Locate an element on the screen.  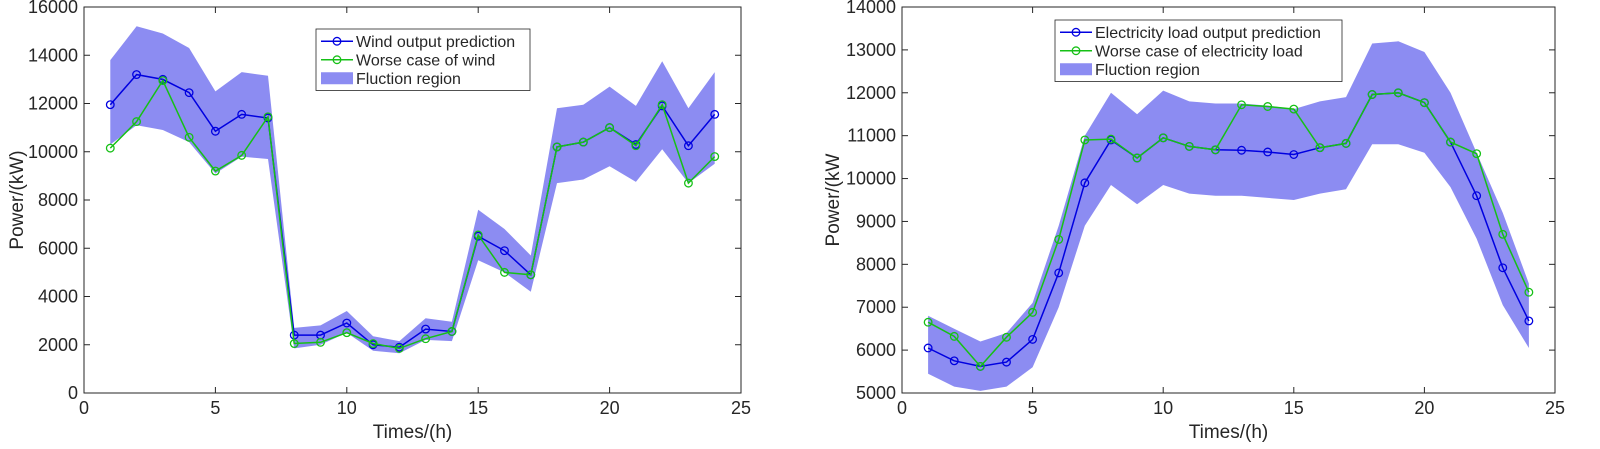
y-tick-label: 9000 is located at coordinates (876, 221).